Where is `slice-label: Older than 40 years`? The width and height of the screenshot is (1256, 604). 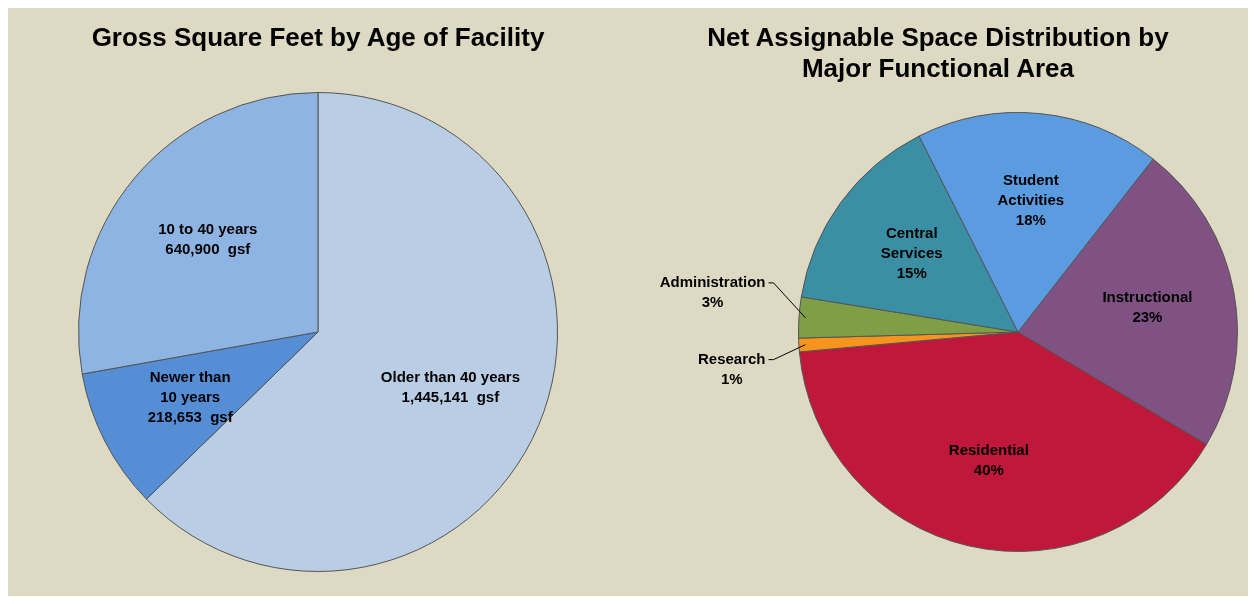 slice-label: Older than 40 years is located at coordinates (450, 376).